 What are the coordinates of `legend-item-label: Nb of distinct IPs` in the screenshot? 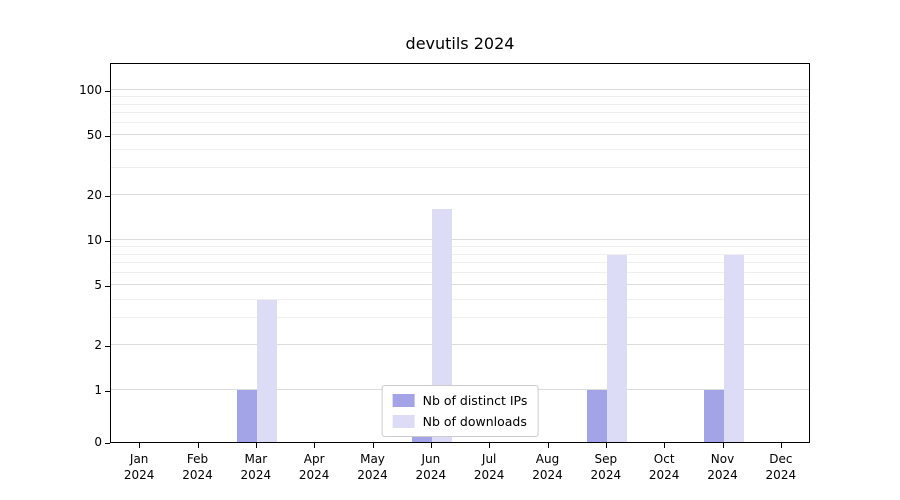 It's located at (475, 400).